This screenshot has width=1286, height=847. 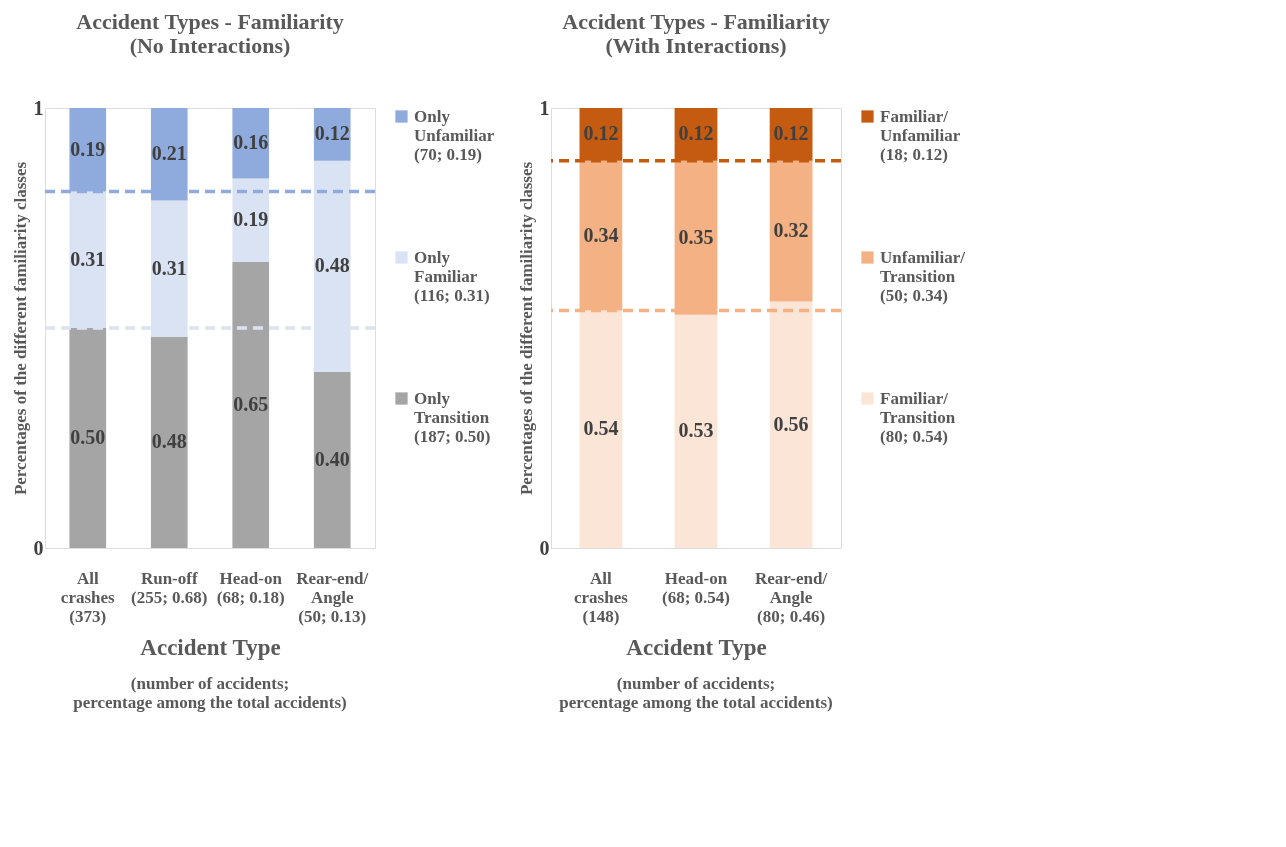 What do you see at coordinates (169, 153) in the screenshot?
I see `data-label: 0.21` at bounding box center [169, 153].